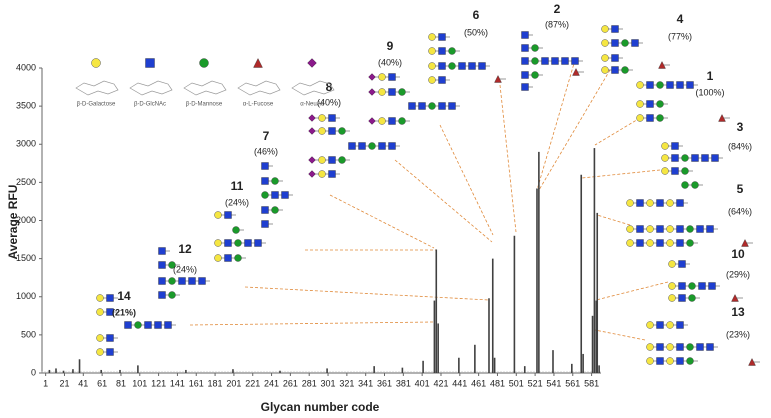 The height and width of the screenshot is (418, 771). Describe the element at coordinates (185, 249) in the screenshot. I see `annotation-number: 12` at that location.